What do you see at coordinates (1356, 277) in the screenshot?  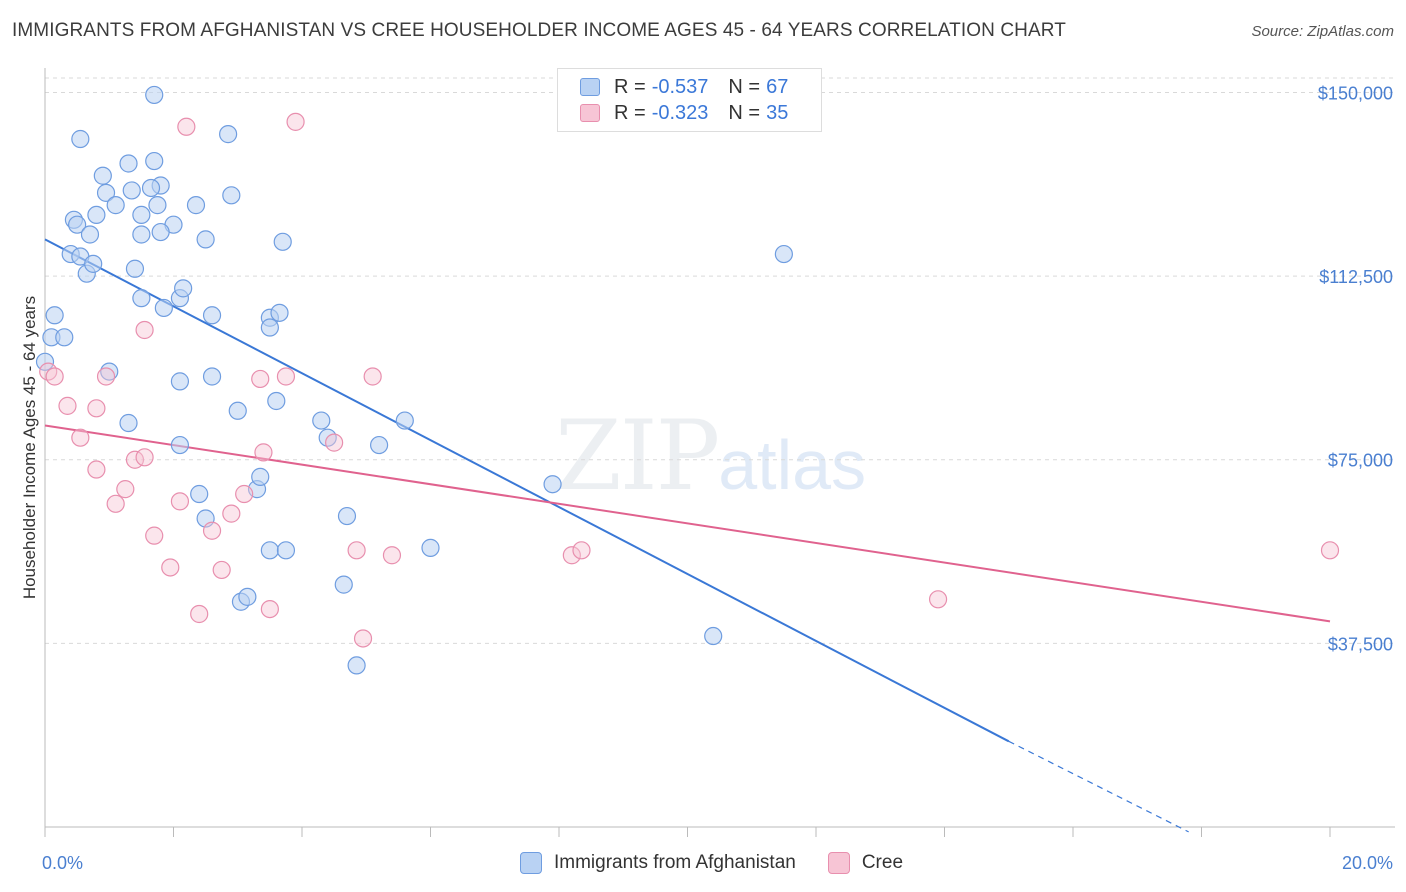 I see `y-tick-label: $112,500` at bounding box center [1356, 277].